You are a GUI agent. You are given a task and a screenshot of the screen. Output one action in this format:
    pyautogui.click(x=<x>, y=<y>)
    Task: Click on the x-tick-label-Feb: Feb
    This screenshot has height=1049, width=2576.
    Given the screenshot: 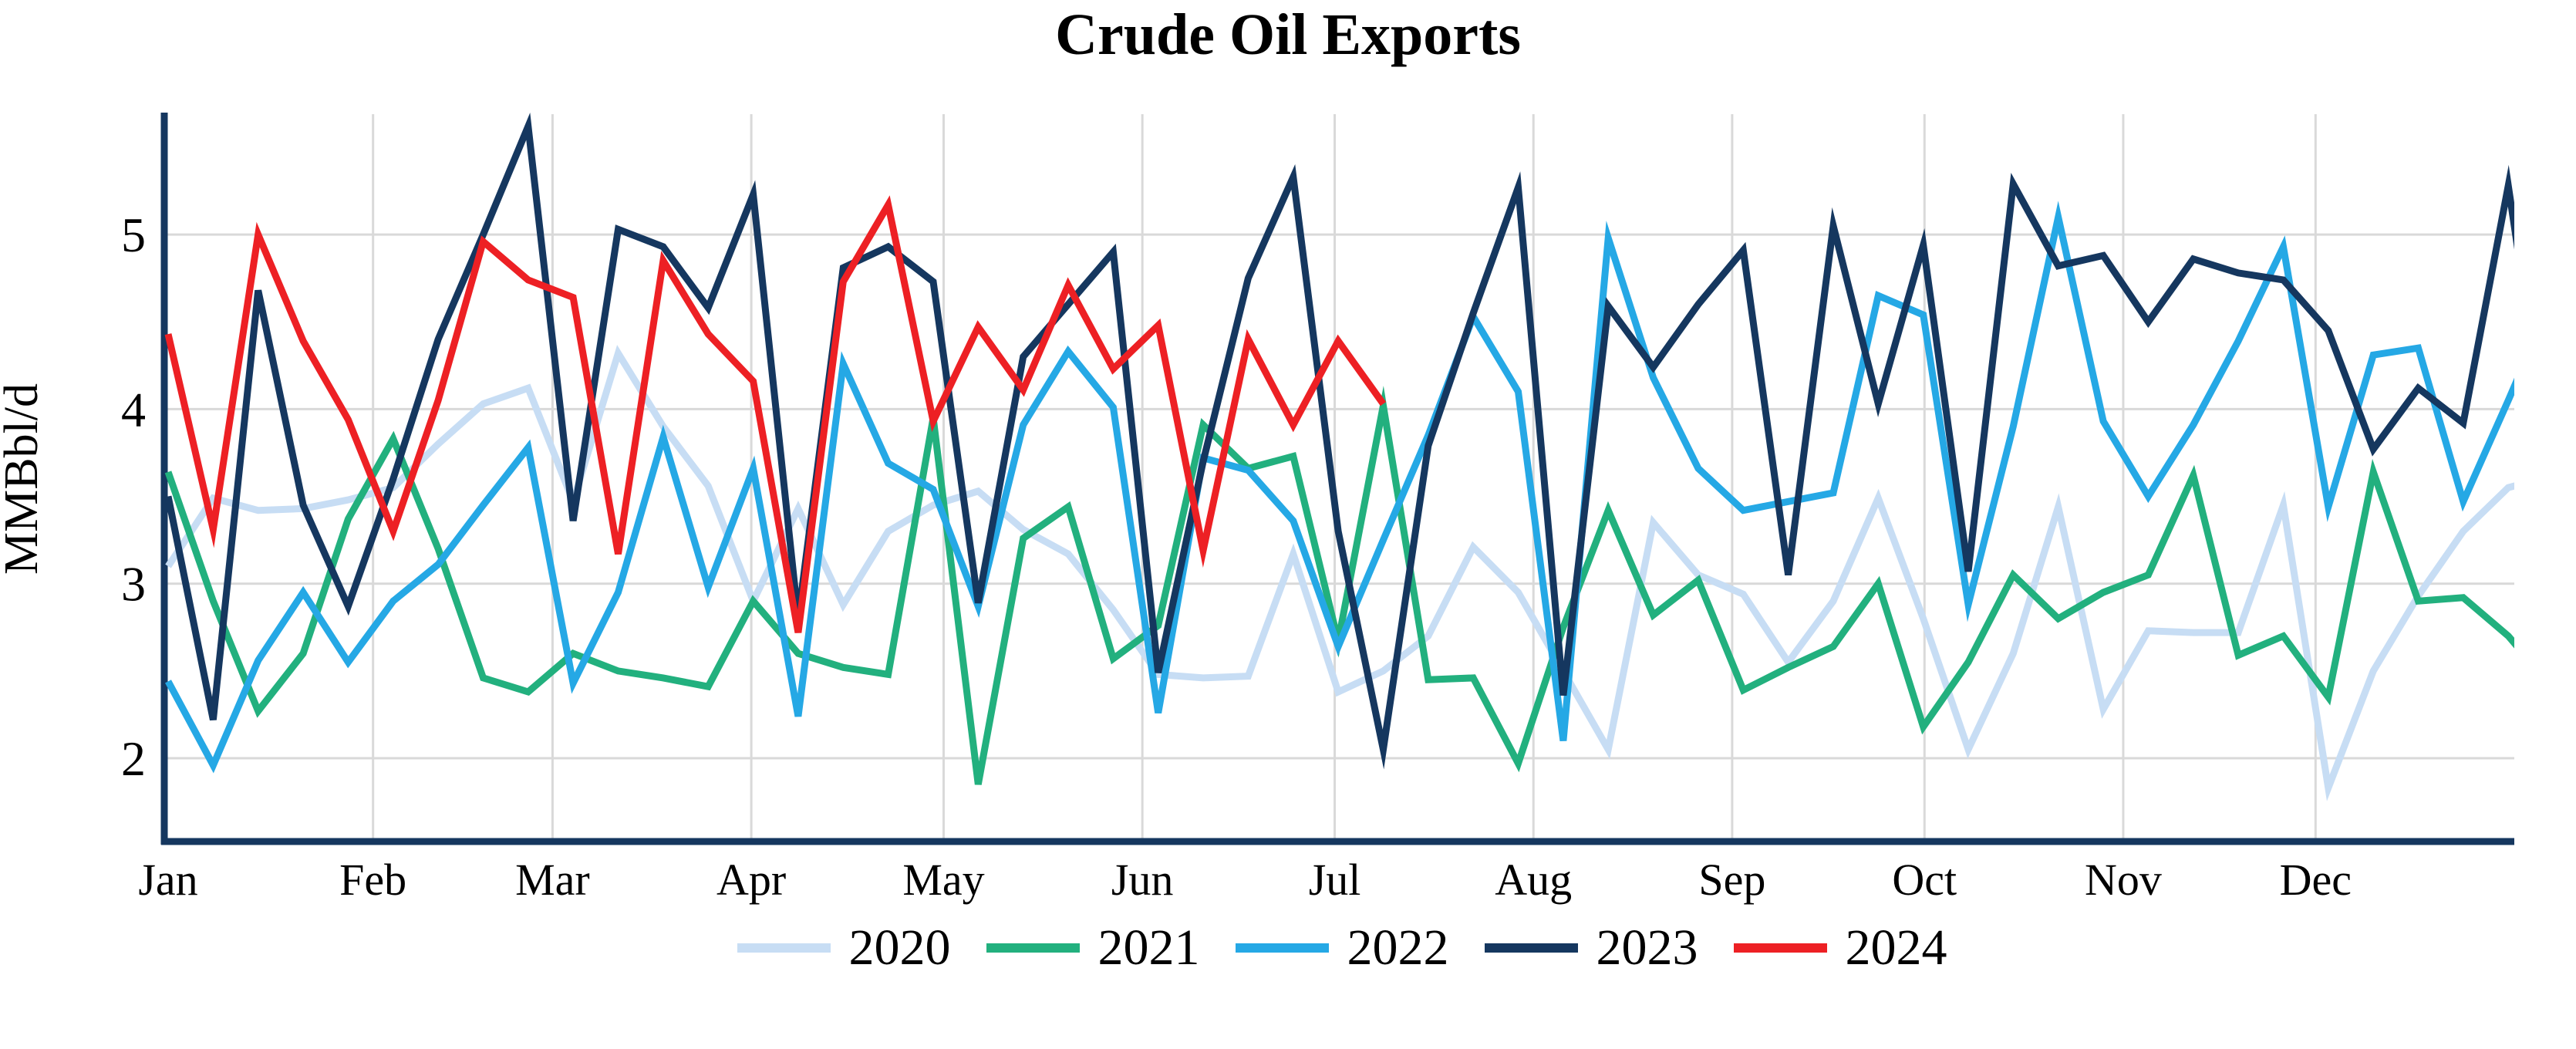 What is the action you would take?
    pyautogui.click(x=372, y=880)
    